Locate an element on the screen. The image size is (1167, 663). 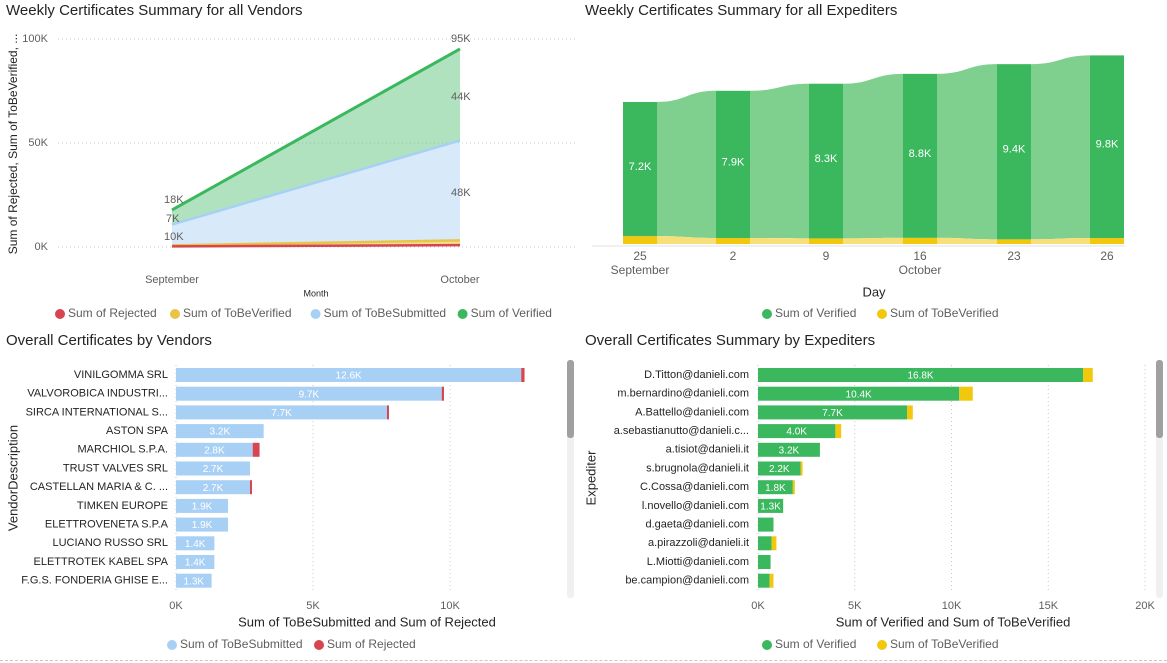
data-label: 12.6K is located at coordinates (349, 376).